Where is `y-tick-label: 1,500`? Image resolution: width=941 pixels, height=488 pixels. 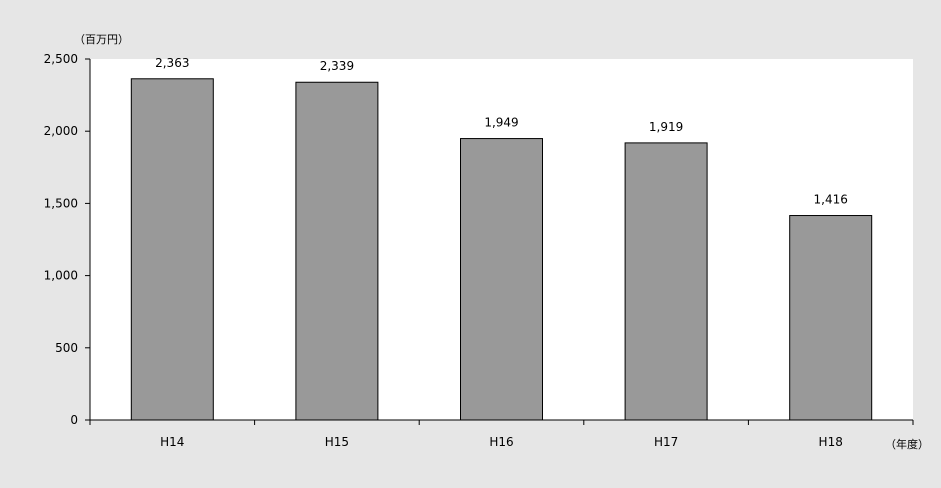 y-tick-label: 1,500 is located at coordinates (61, 203).